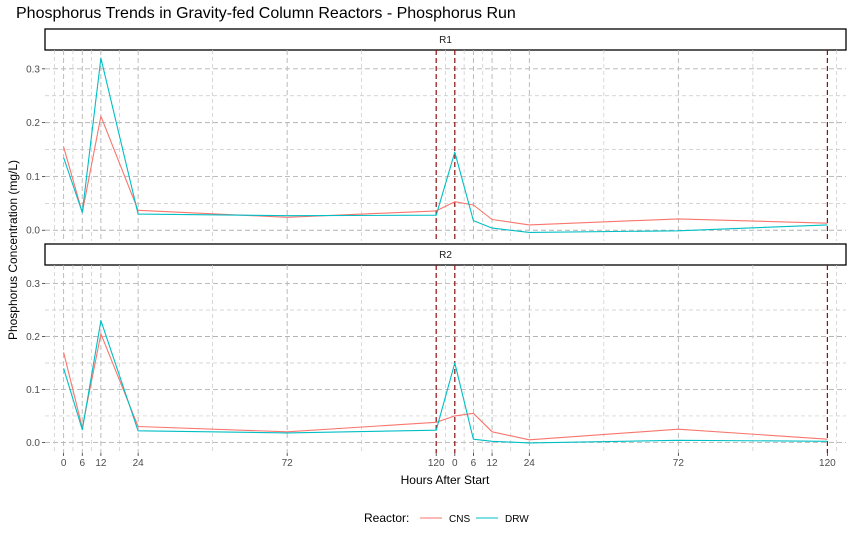  I want to click on y-axis-title: Phosphorus Concentration (mg/L), so click(13, 250).